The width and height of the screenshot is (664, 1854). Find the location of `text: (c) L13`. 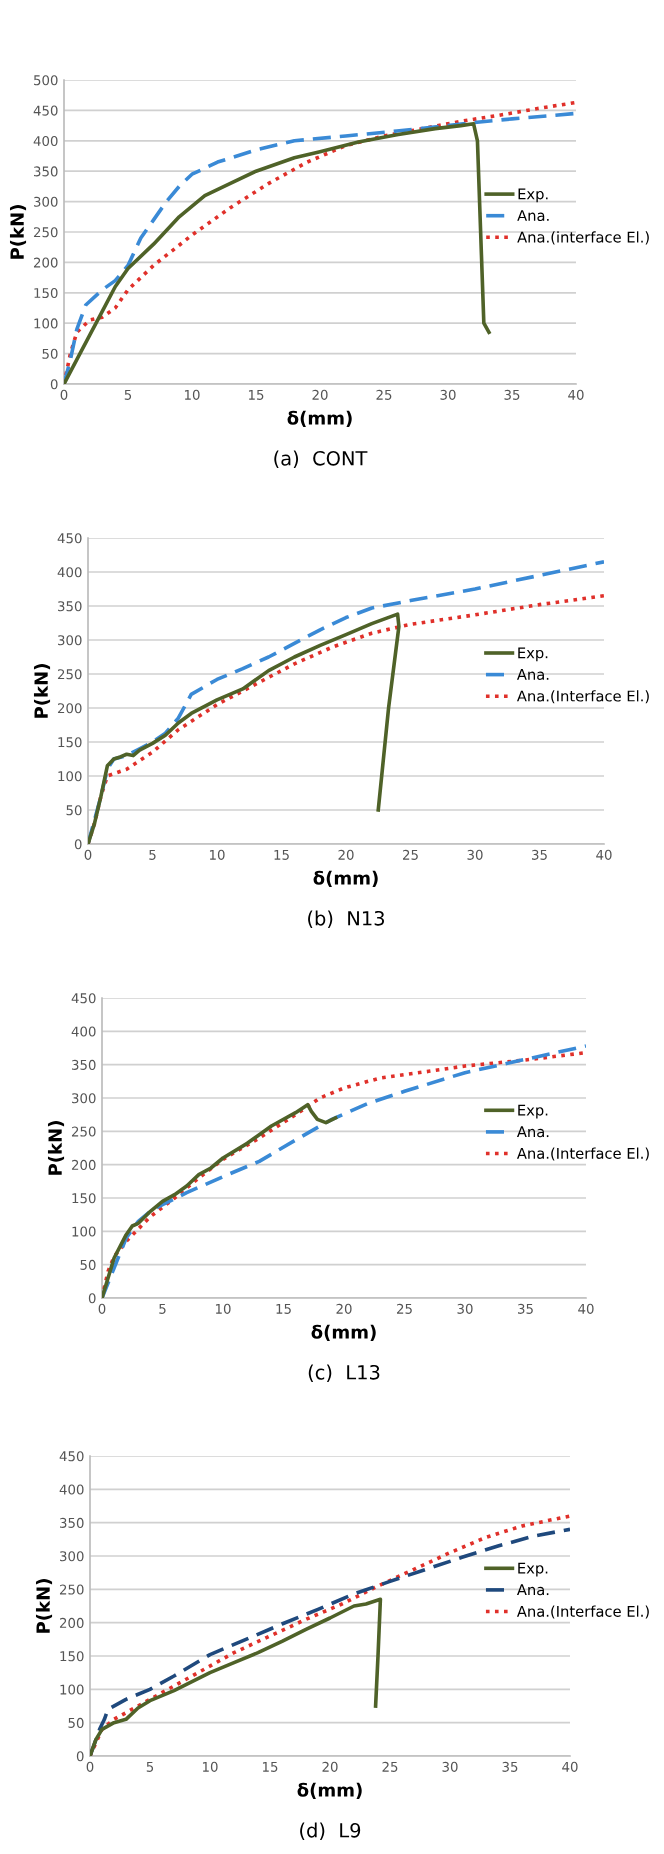

text: (c) L13 is located at coordinates (344, 1373).